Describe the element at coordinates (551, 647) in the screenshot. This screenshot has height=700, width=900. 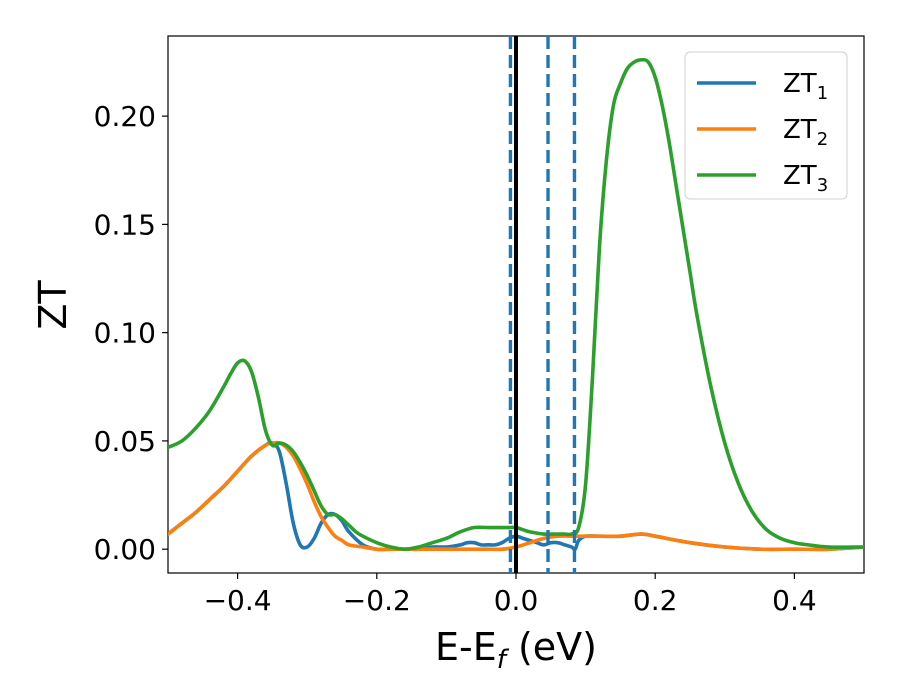
I see `x-axis-label-unit: (eV)` at that location.